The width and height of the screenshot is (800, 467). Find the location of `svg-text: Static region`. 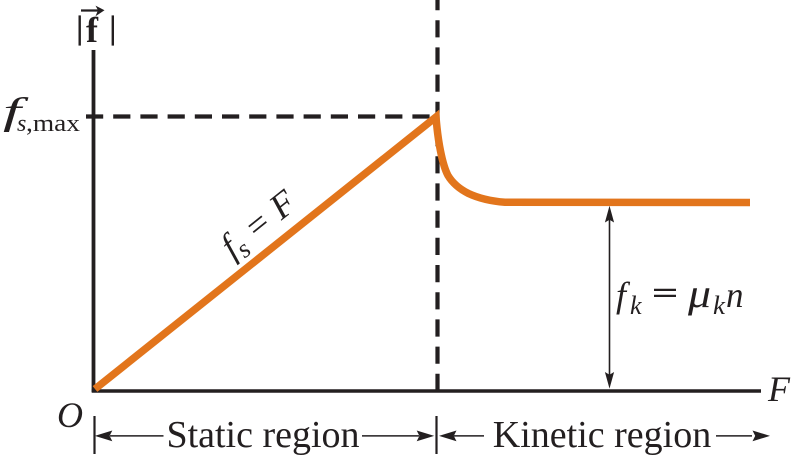

svg-text: Static region is located at coordinates (262, 435).